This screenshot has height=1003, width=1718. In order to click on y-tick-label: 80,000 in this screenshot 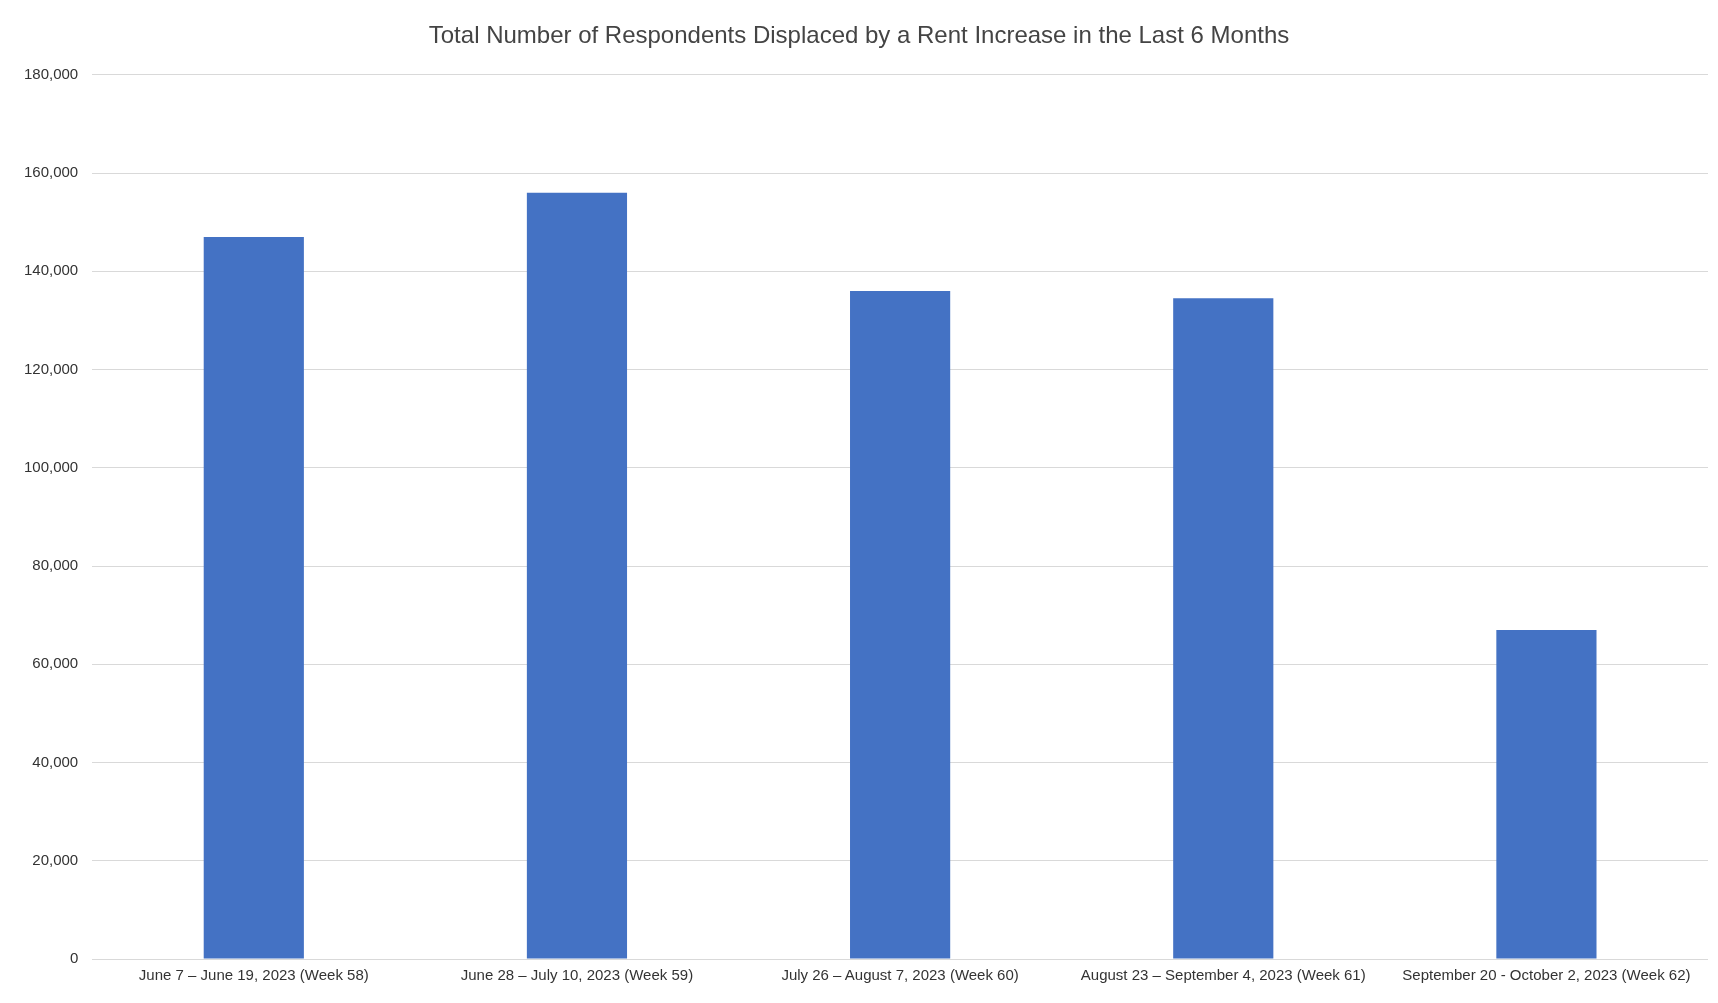, I will do `click(55, 565)`.